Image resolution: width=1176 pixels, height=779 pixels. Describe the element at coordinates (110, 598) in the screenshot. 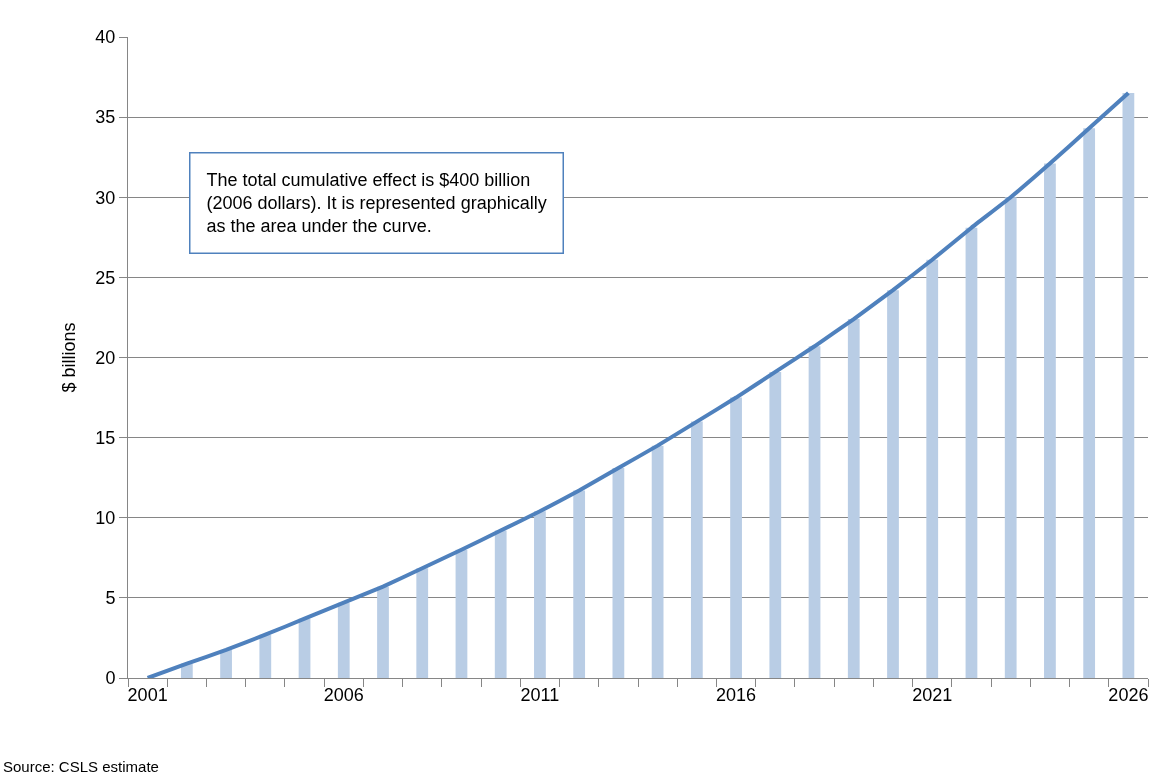

I see `y-tick-label: 5` at that location.